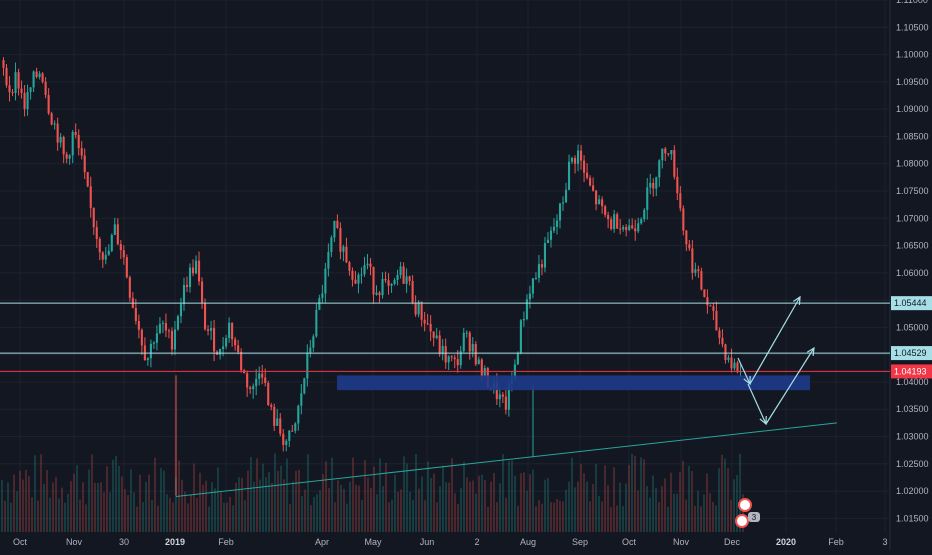 The width and height of the screenshot is (932, 555). I want to click on ascending-trendline, so click(506, 460).